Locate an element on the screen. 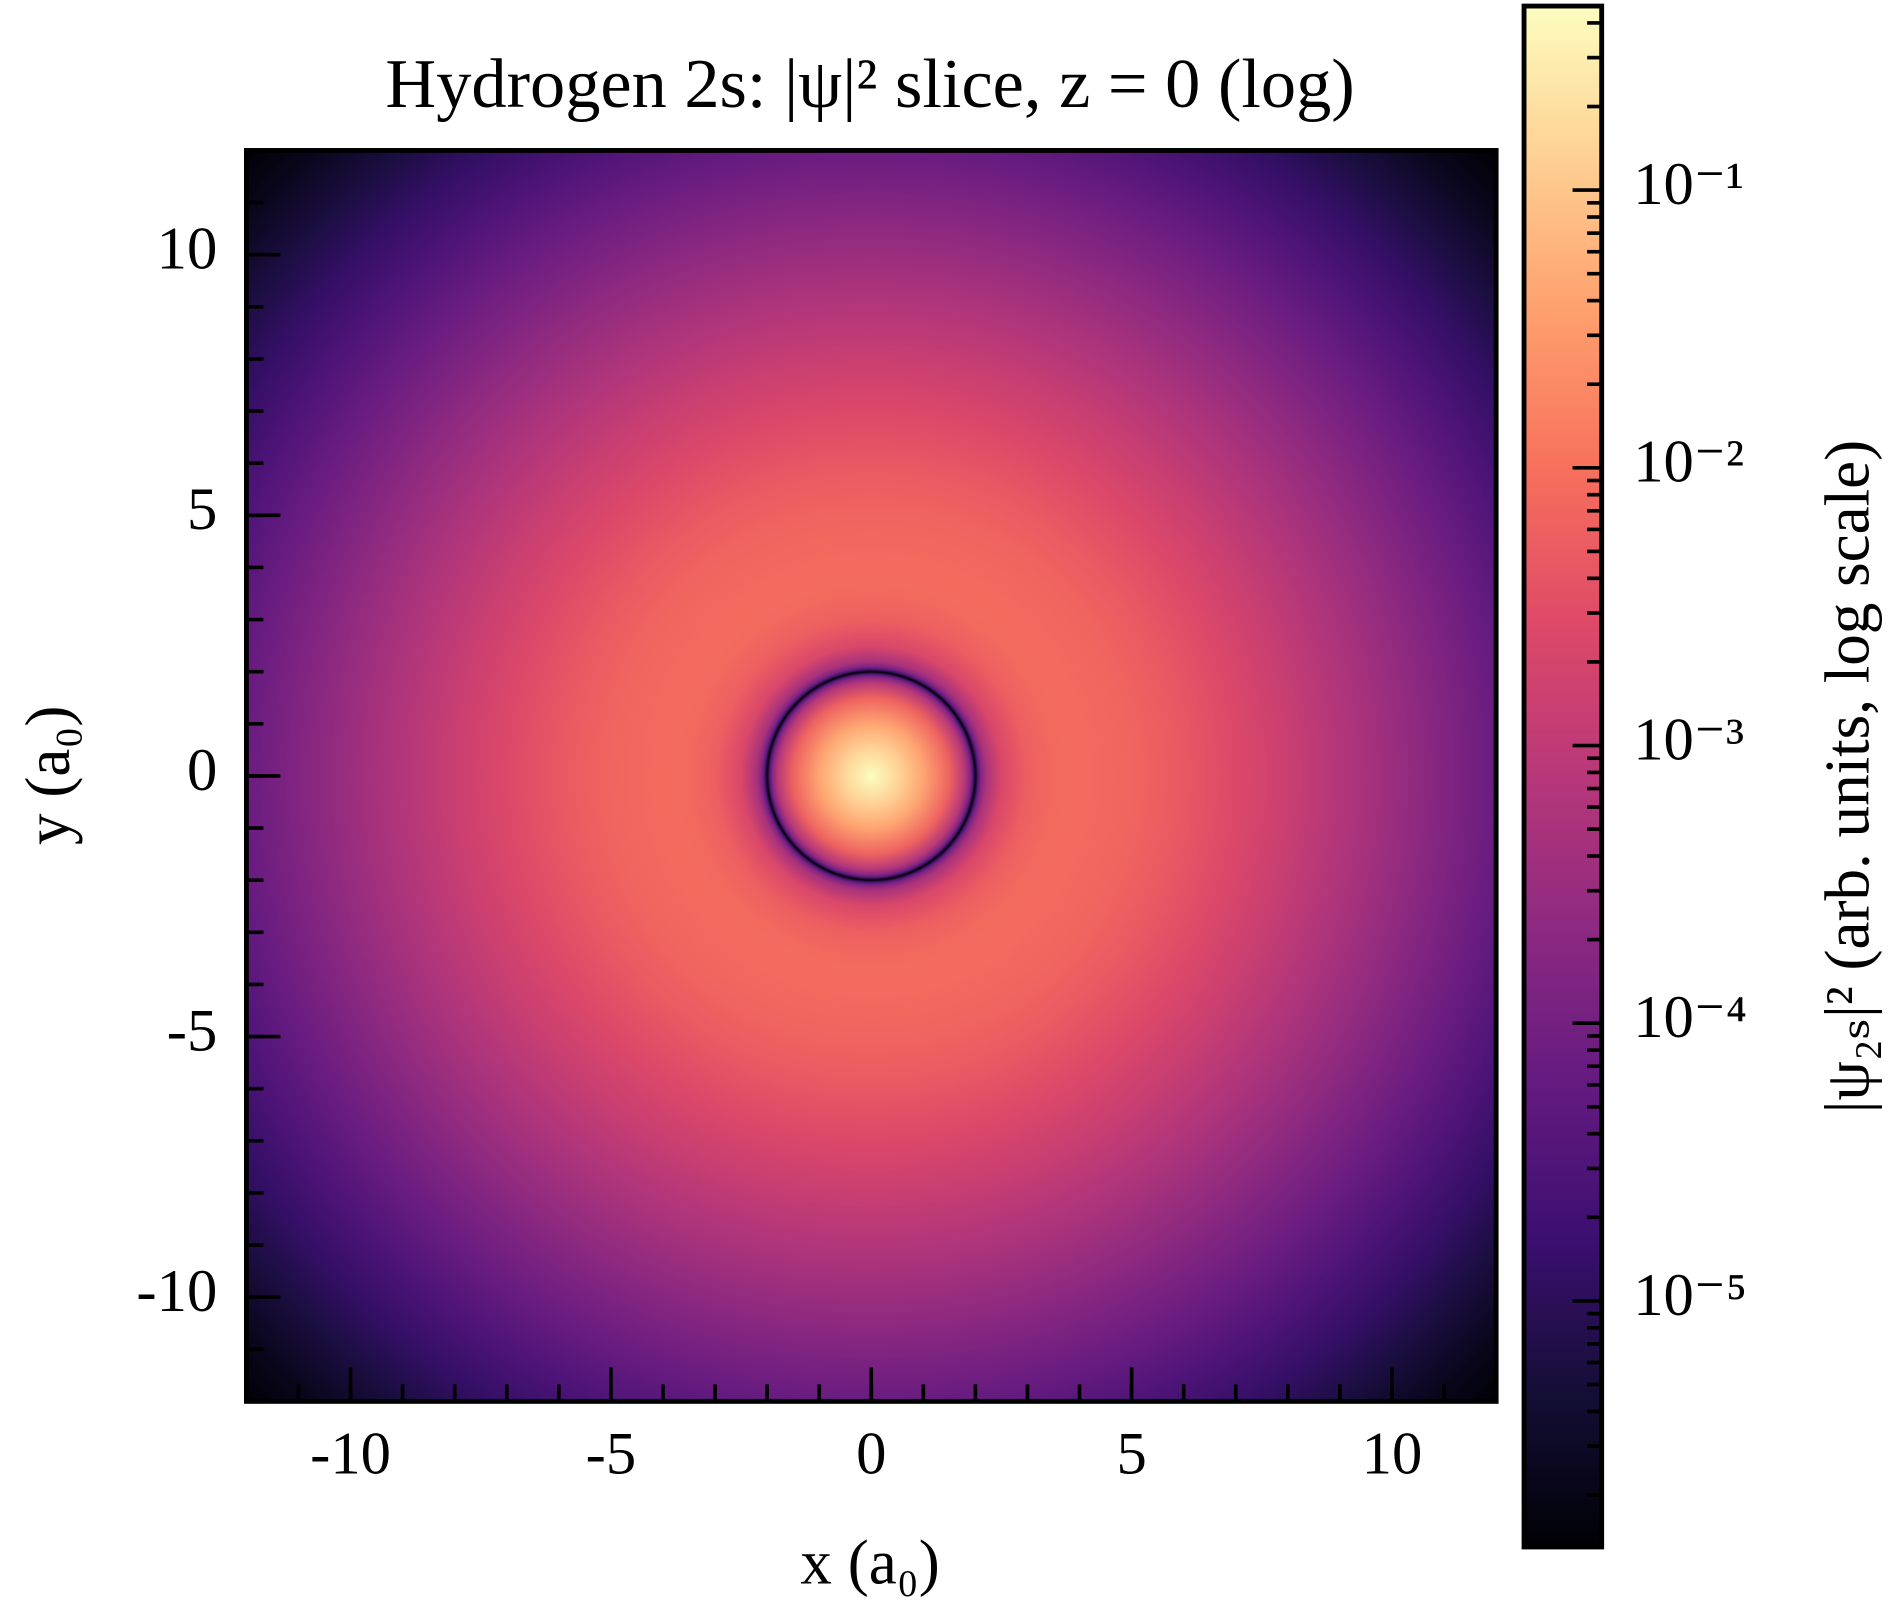 The image size is (1893, 1604). colorbar-label: |ψ₂ₛ|² (arb. units, log scale) is located at coordinates (1848, 776).